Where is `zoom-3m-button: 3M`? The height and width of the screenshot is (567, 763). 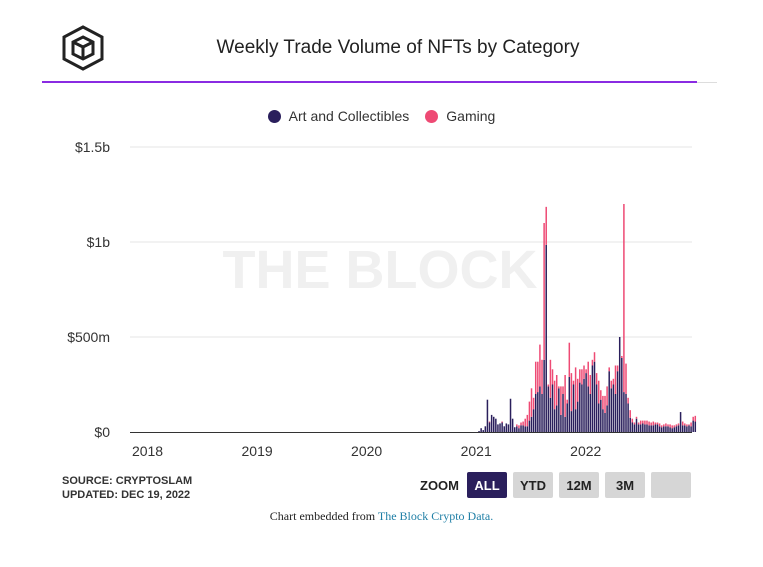
zoom-3m-button: 3M is located at coordinates (625, 485).